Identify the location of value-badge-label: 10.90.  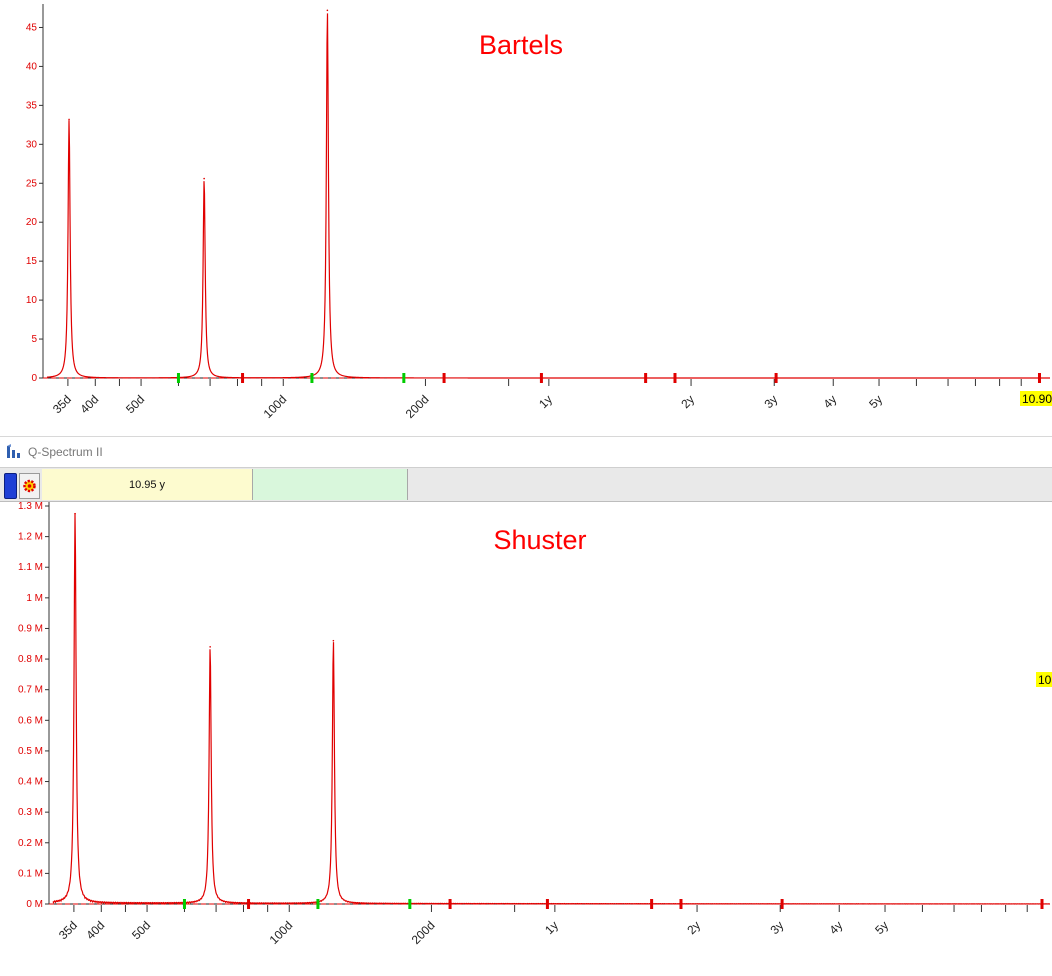
(1037, 399).